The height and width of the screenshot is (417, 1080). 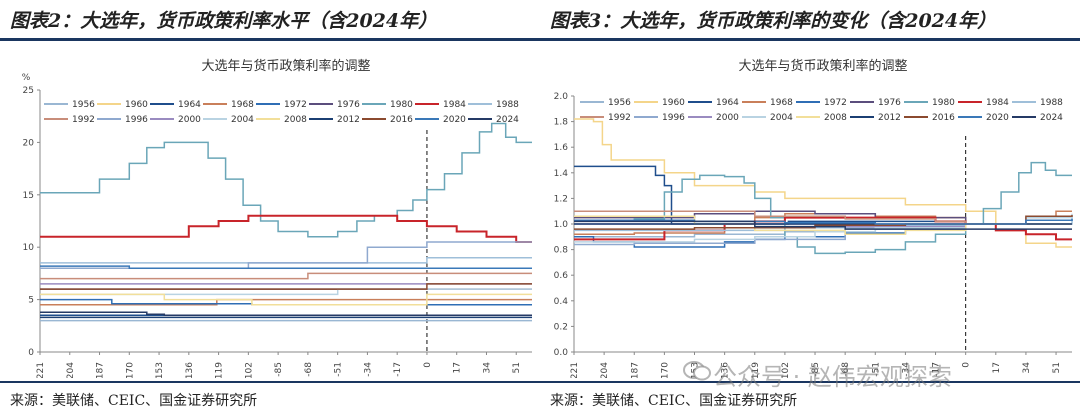 I want to click on legend-label-1996: 1996, so click(x=136, y=120).